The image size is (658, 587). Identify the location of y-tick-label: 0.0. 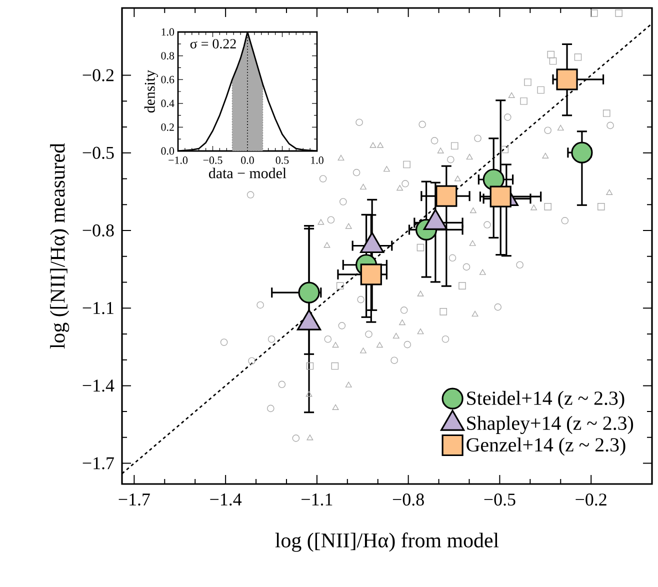
(167, 151).